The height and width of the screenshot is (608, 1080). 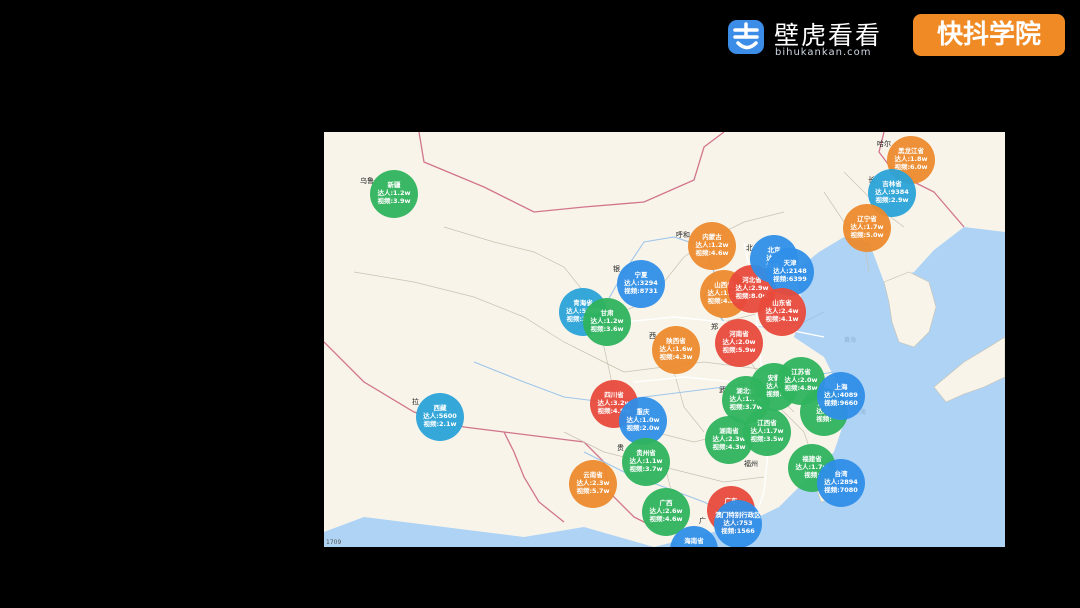 What do you see at coordinates (911, 150) in the screenshot?
I see `province-bubble-name-heilongjiang: 黑龙江省` at bounding box center [911, 150].